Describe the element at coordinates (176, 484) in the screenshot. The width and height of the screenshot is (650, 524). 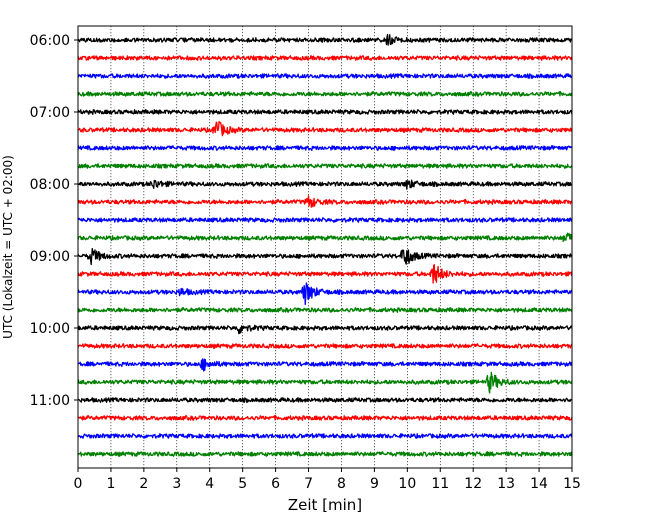
I see `x-tick-label: 3` at that location.